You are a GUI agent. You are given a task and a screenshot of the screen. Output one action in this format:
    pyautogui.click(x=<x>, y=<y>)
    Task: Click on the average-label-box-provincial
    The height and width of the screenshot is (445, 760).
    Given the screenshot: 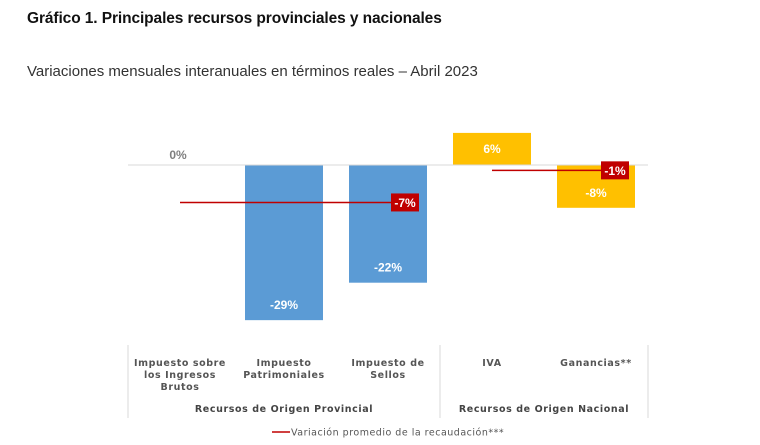 What is the action you would take?
    pyautogui.click(x=405, y=202)
    